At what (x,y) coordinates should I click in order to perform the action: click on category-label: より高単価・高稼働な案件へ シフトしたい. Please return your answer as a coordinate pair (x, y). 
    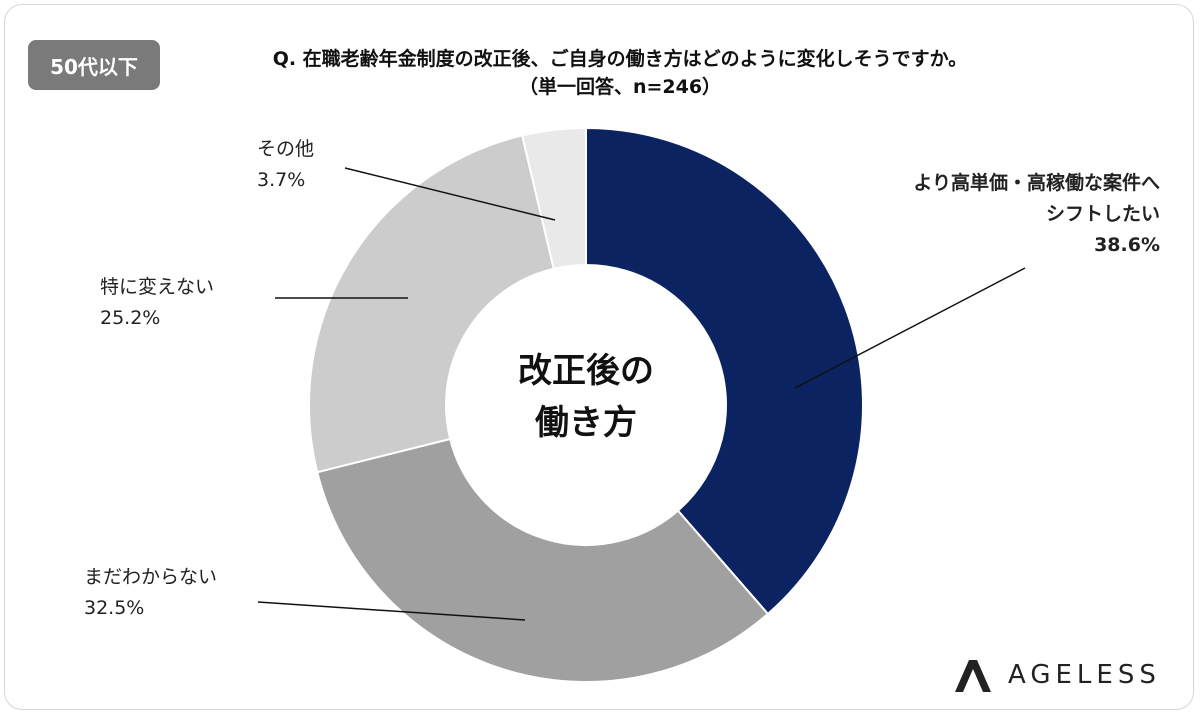
    Looking at the image, I should click on (1036, 198).